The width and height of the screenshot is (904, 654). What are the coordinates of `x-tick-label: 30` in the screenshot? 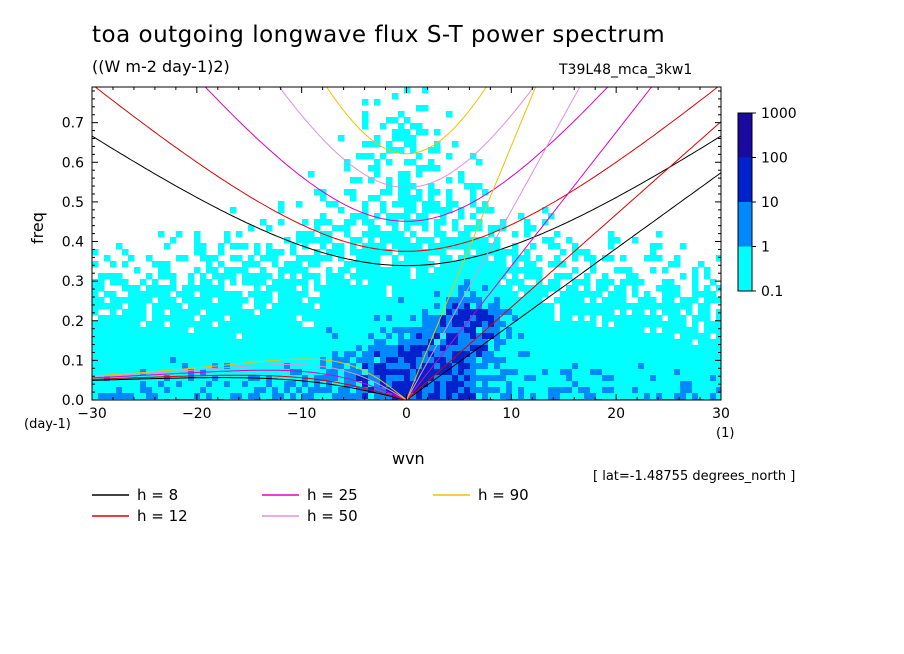 It's located at (721, 414).